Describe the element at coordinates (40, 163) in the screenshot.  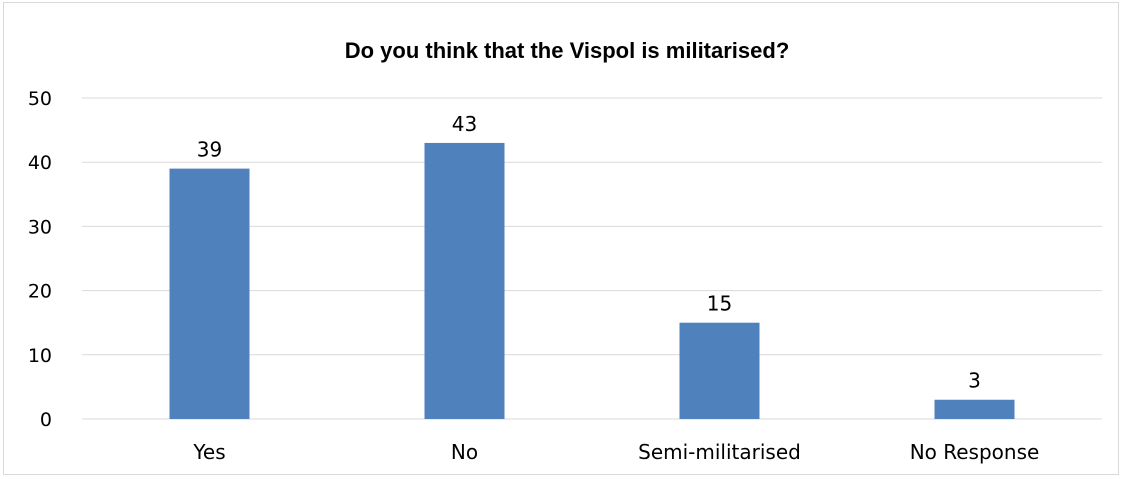
I see `y-tick-label: 40` at that location.